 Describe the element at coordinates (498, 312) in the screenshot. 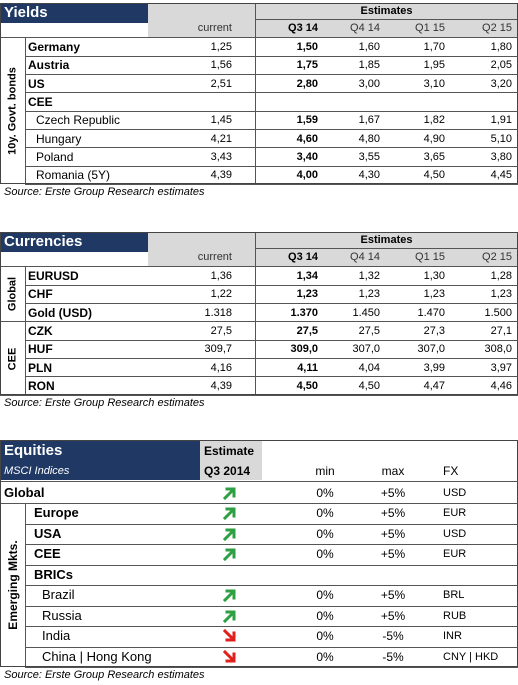

I see `cell: 1.500` at that location.